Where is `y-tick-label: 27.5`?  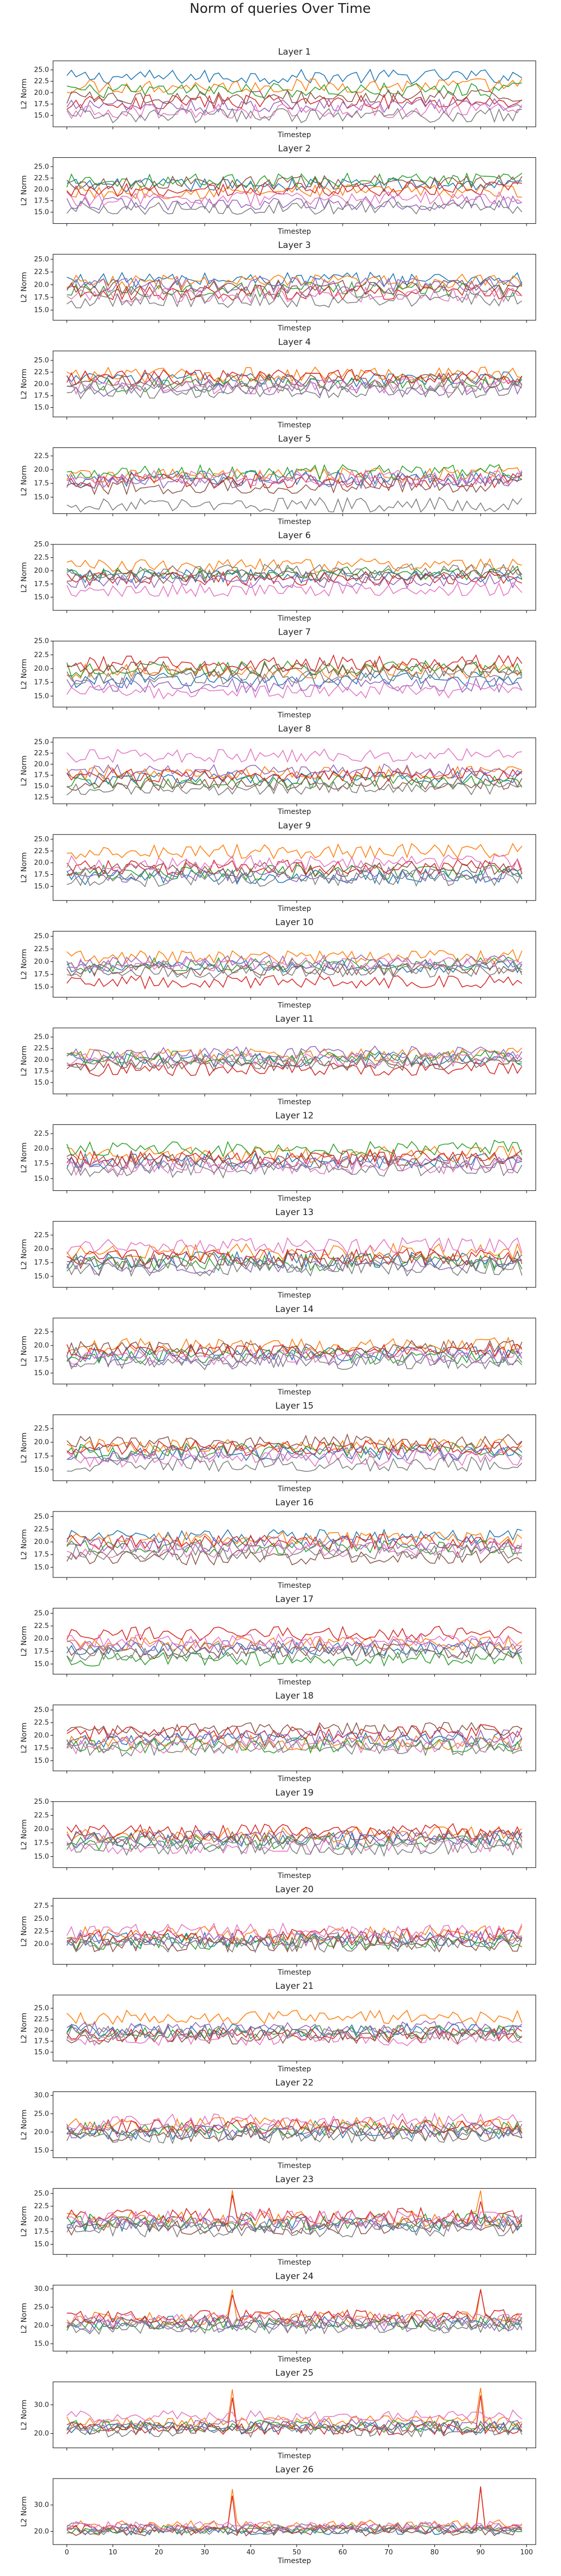
y-tick-label: 27.5 is located at coordinates (41, 1906).